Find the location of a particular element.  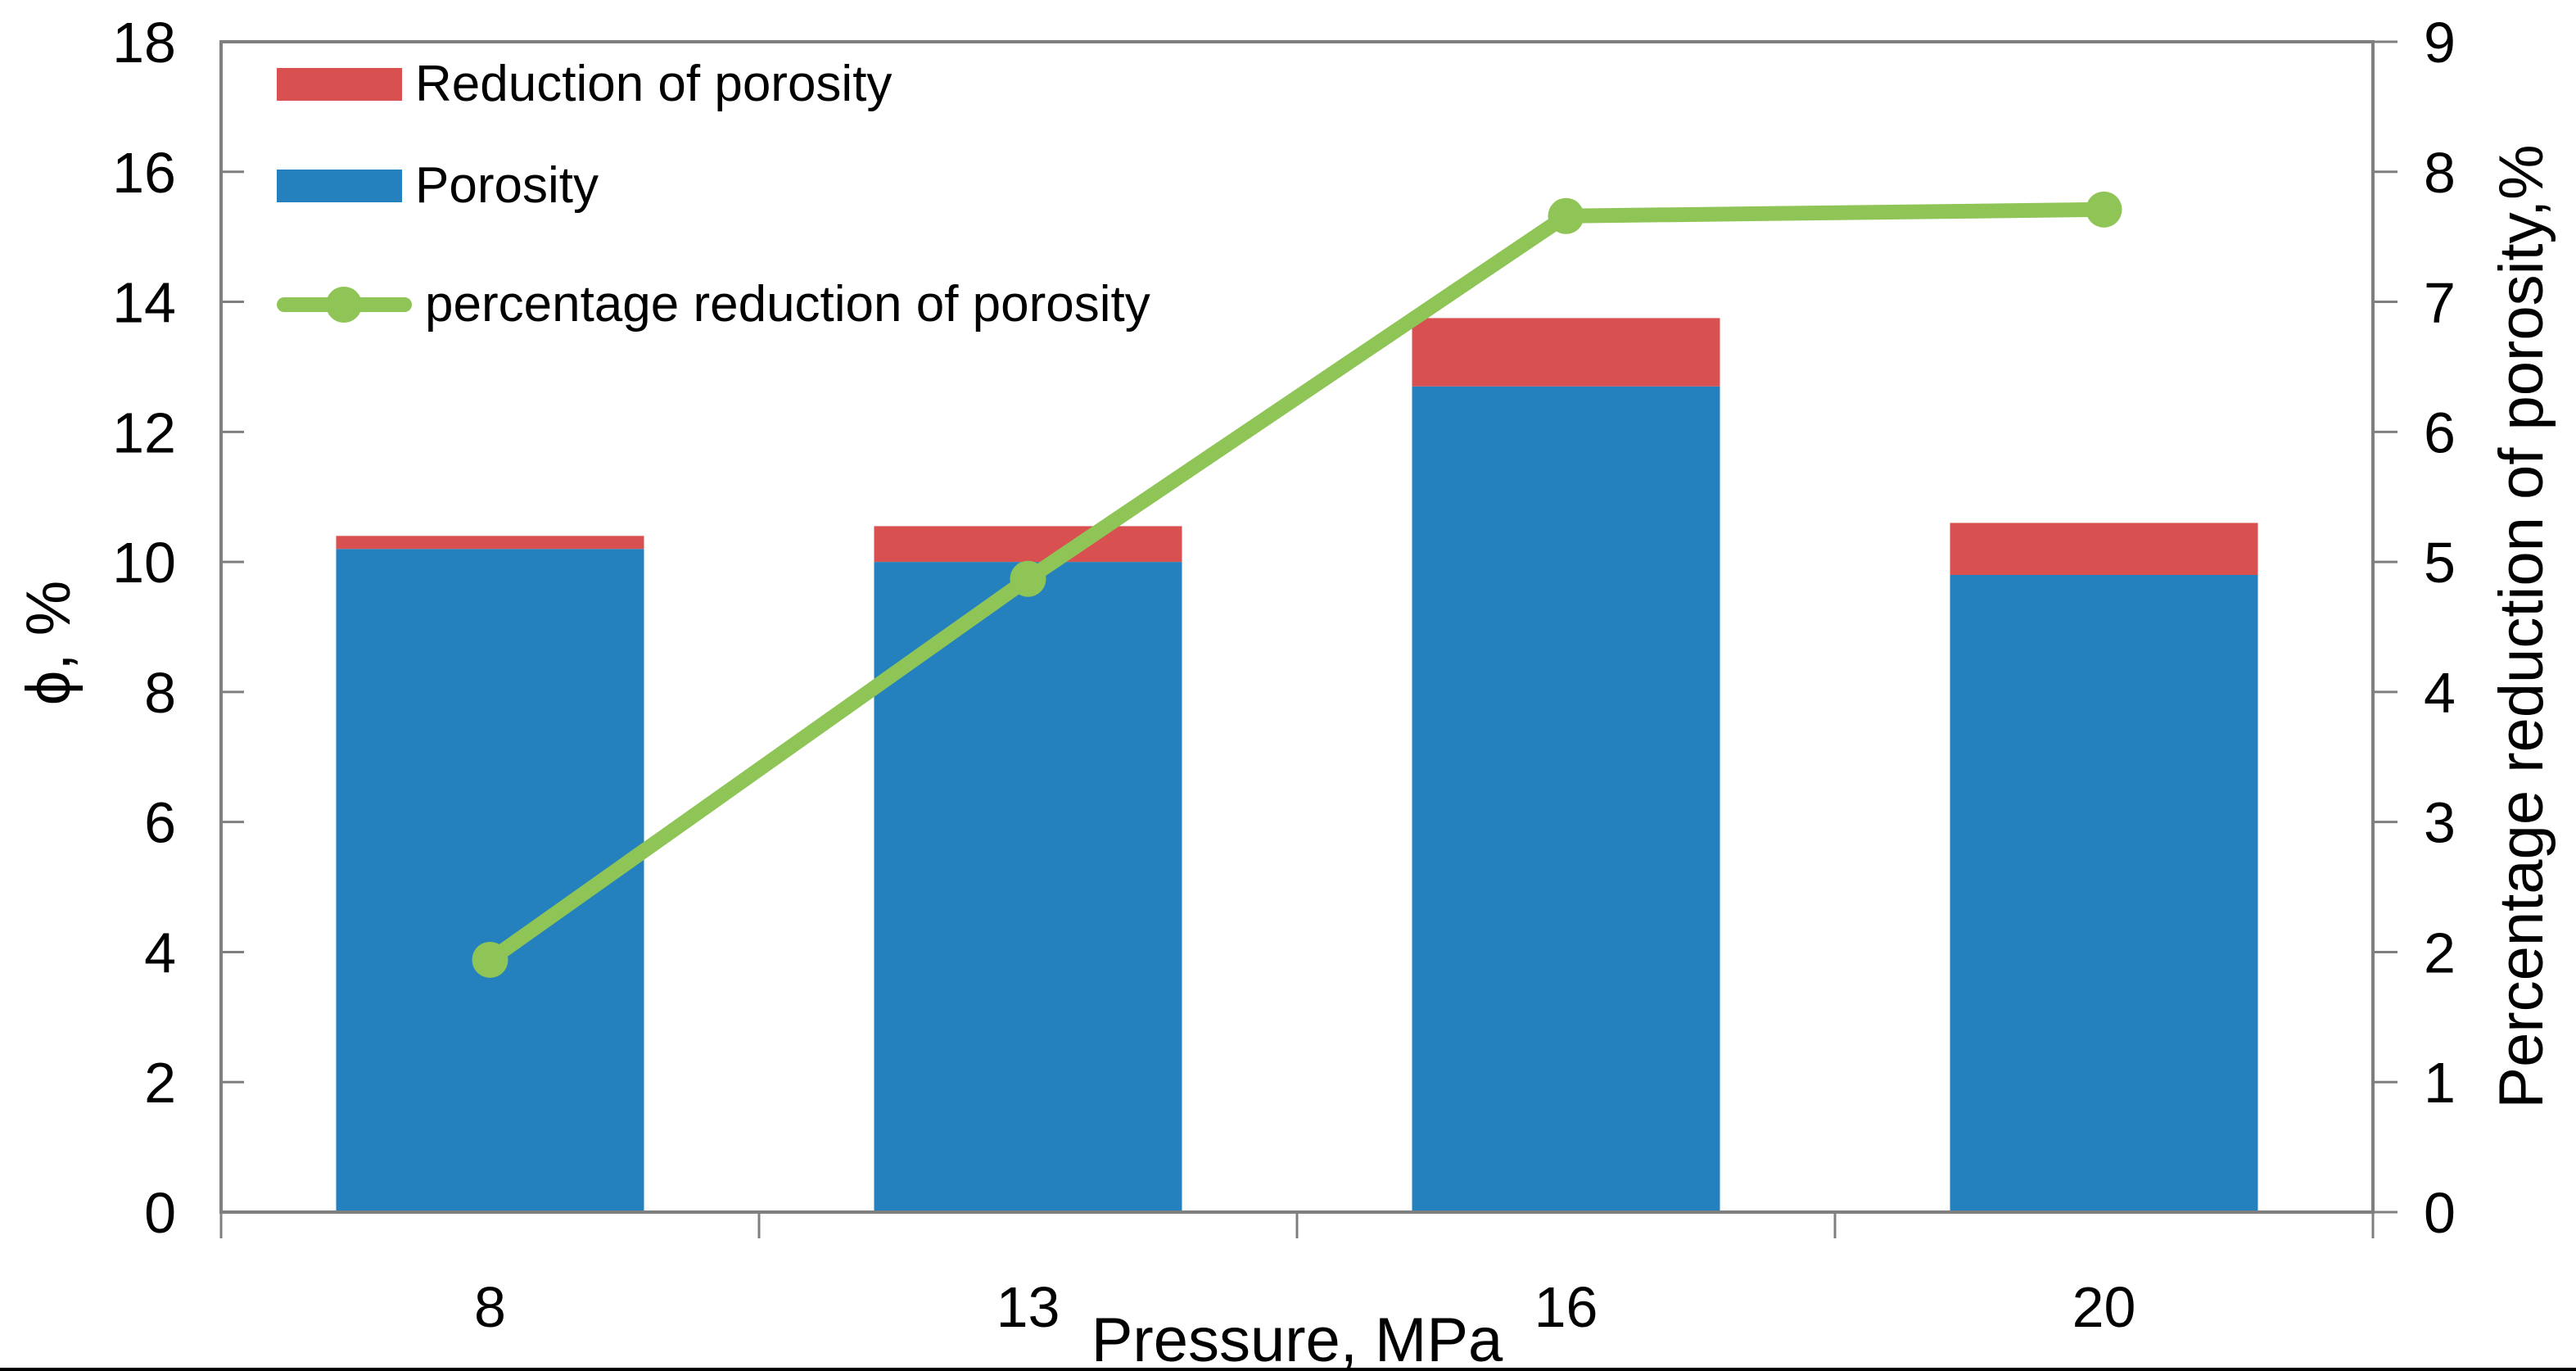

legend-line-marker-icon is located at coordinates (344, 305).